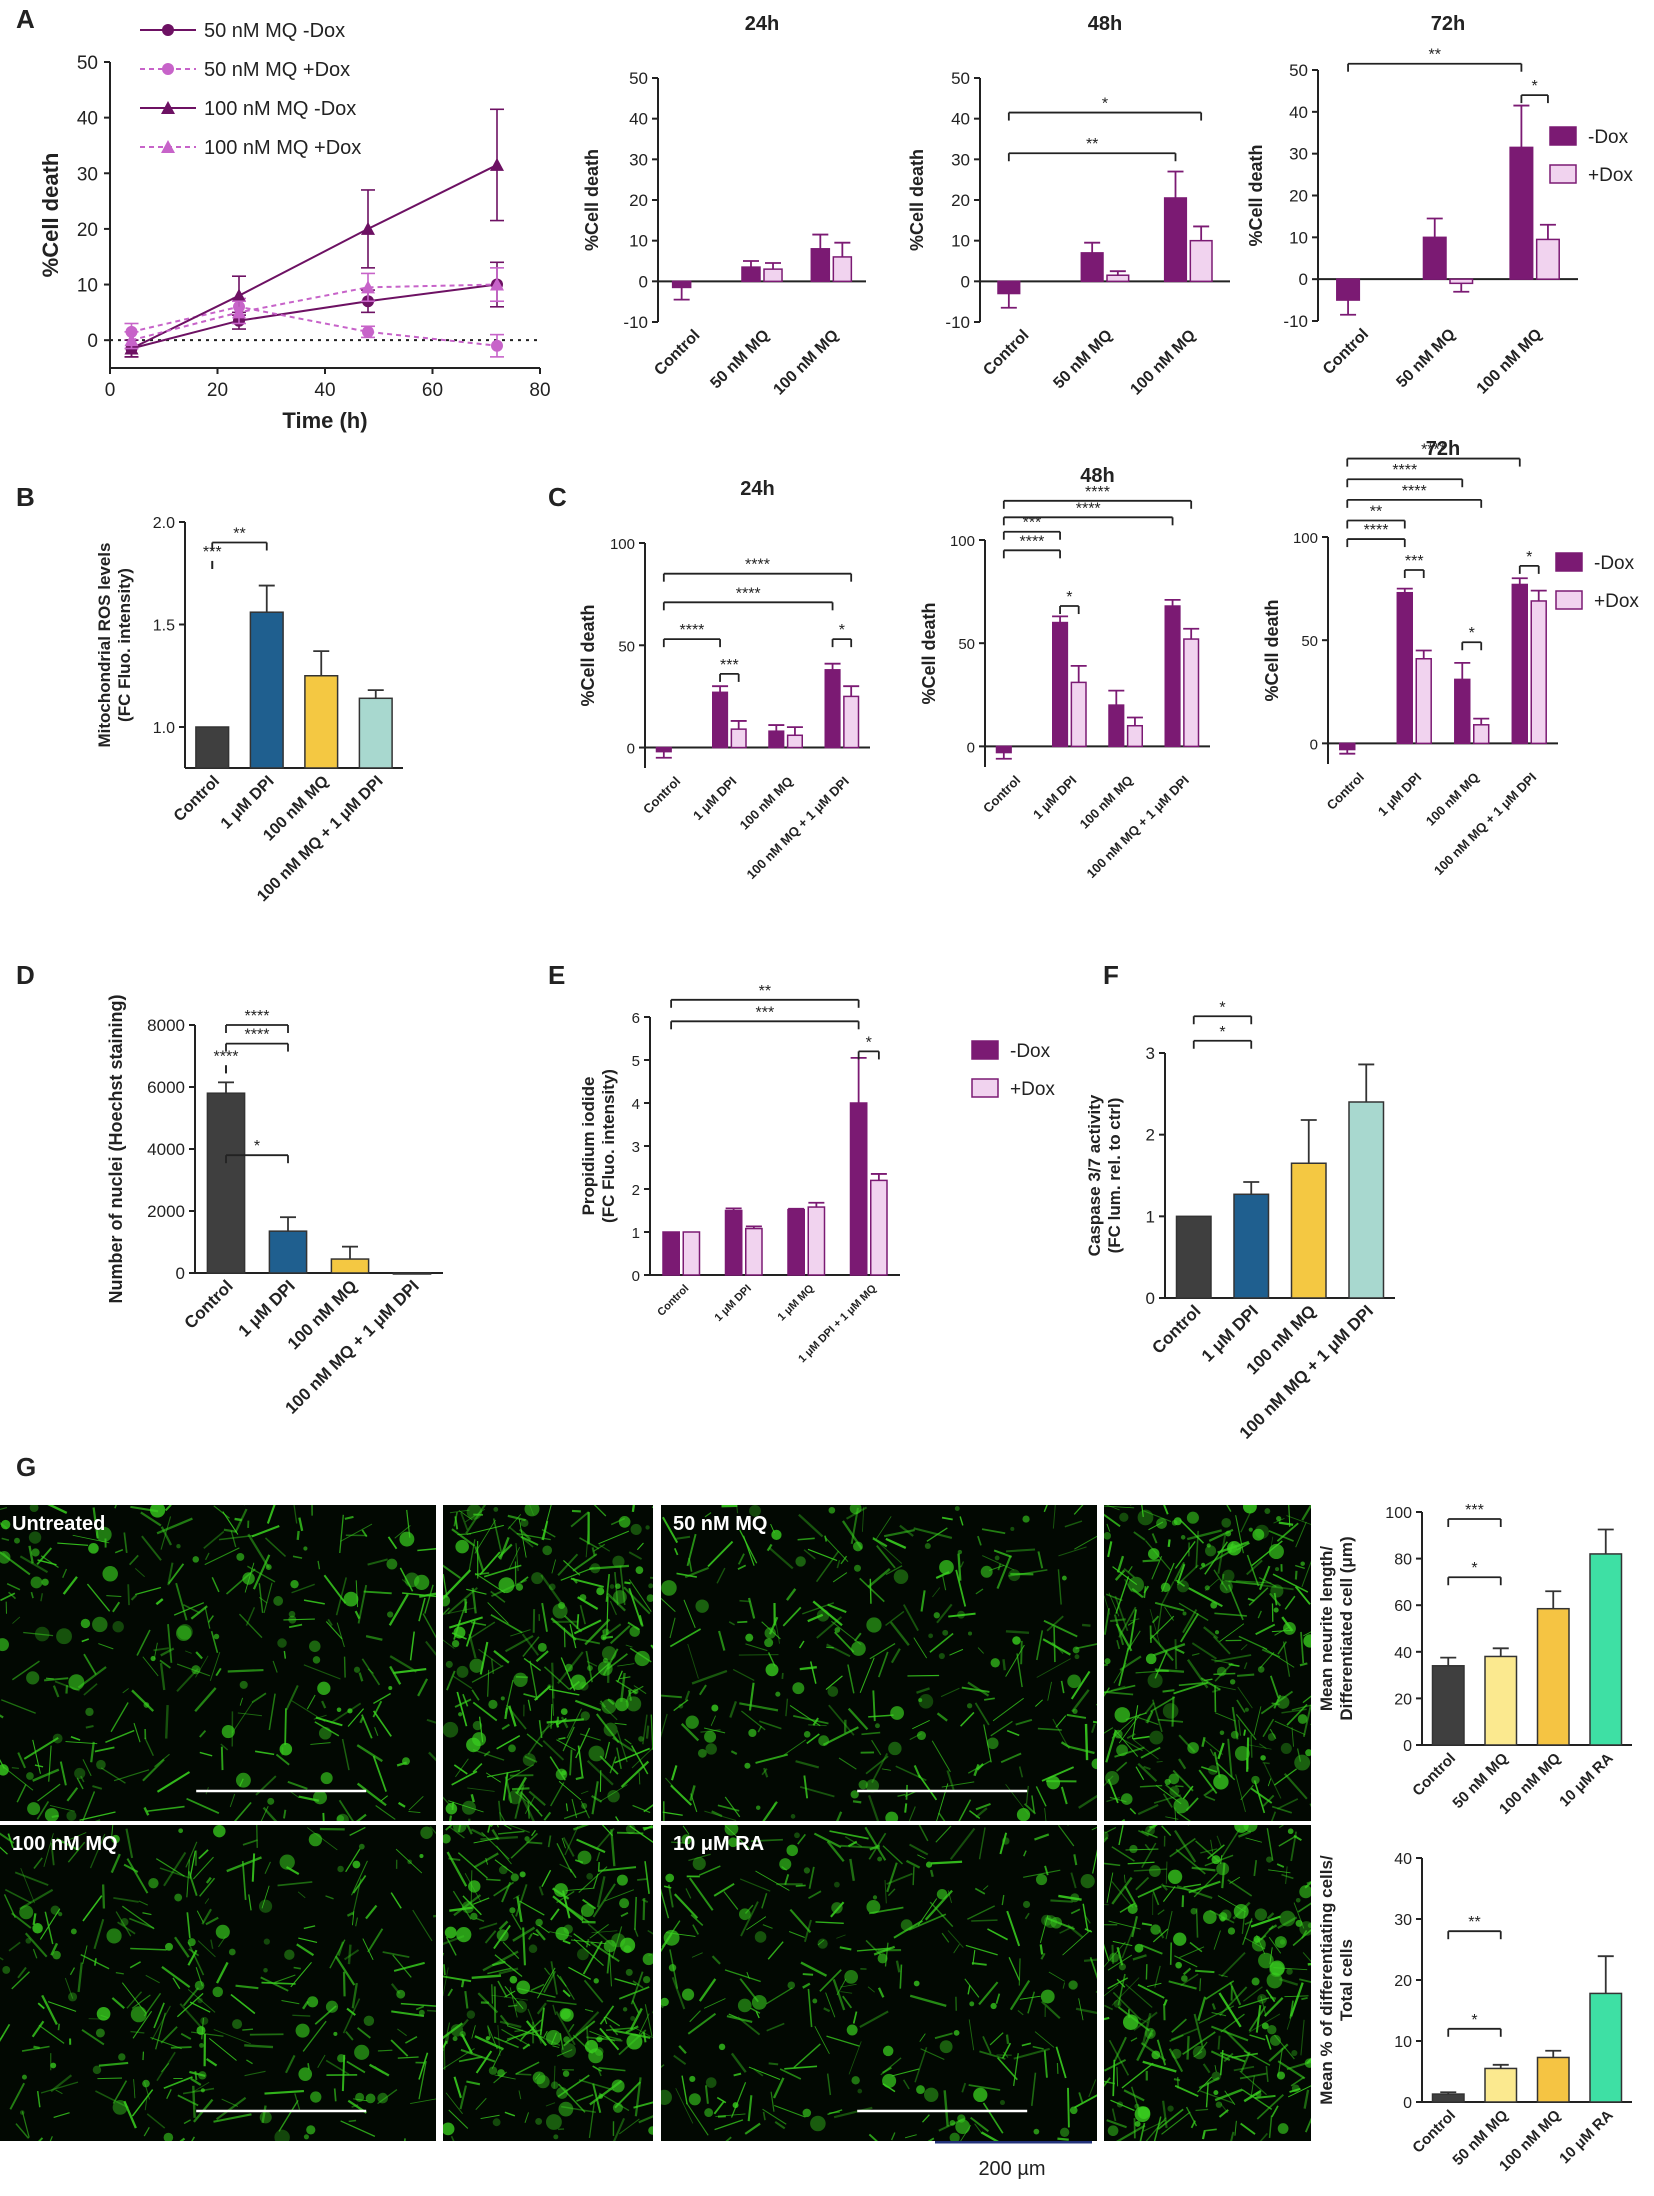 This screenshot has width=1654, height=2196. What do you see at coordinates (636, 1233) in the screenshot?
I see `y-tick-label: 1` at bounding box center [636, 1233].